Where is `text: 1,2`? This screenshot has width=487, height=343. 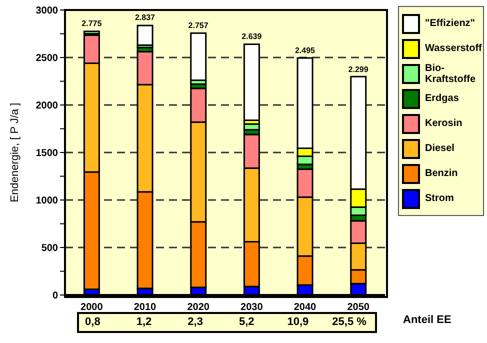 text: 1,2 is located at coordinates (144, 322).